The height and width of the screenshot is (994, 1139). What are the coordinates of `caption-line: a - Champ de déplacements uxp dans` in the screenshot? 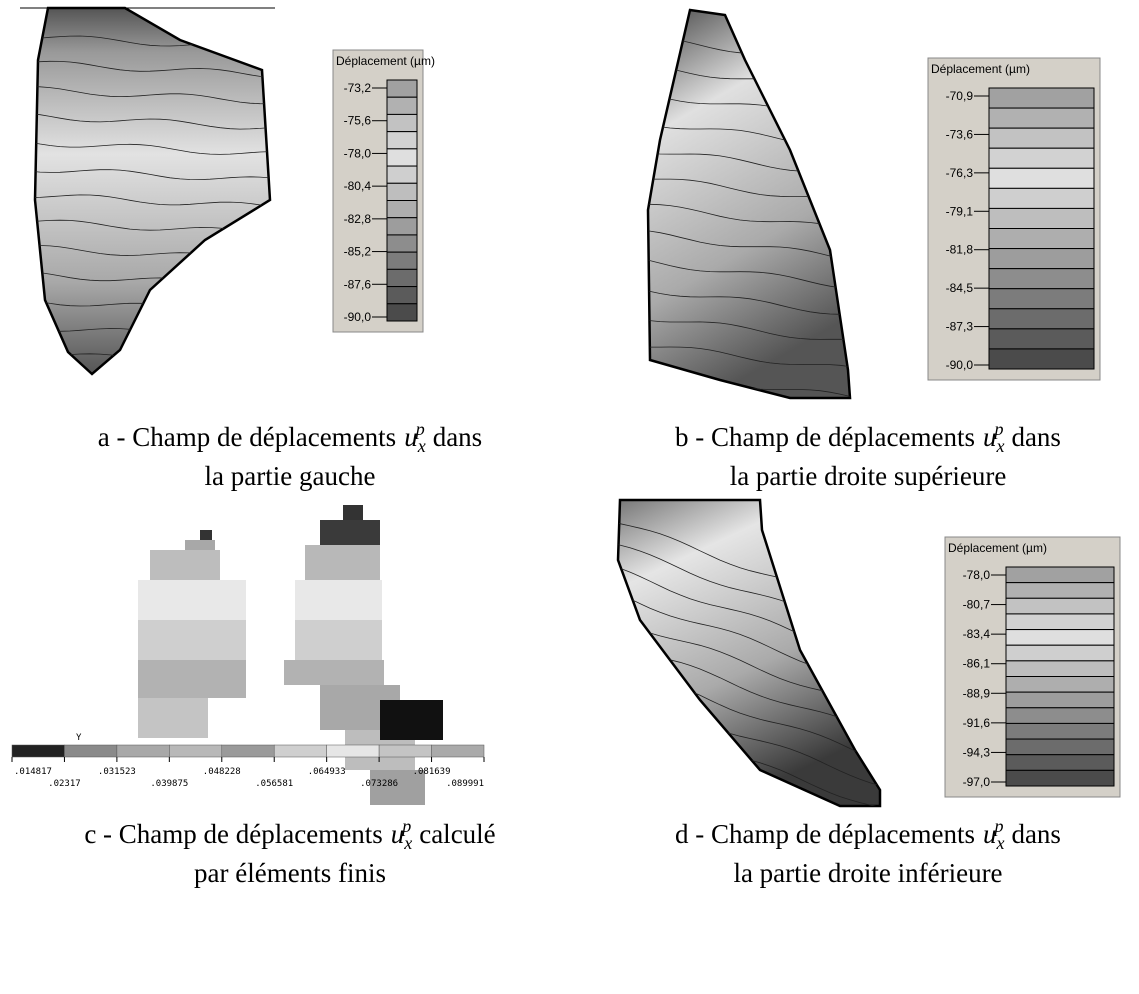 It's located at (290, 437).